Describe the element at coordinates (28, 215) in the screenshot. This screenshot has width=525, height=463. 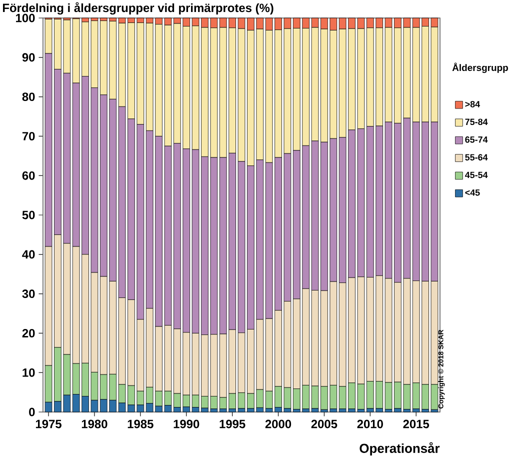
I see `y-tick-label: 50` at that location.